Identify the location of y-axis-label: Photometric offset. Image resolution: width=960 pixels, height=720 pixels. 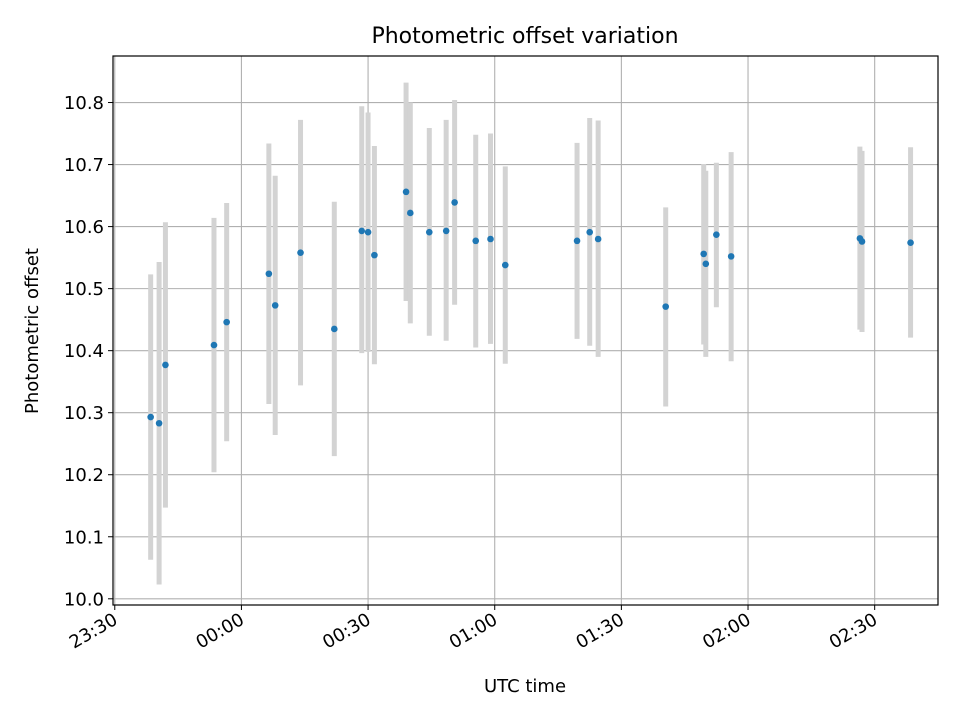
(32, 331).